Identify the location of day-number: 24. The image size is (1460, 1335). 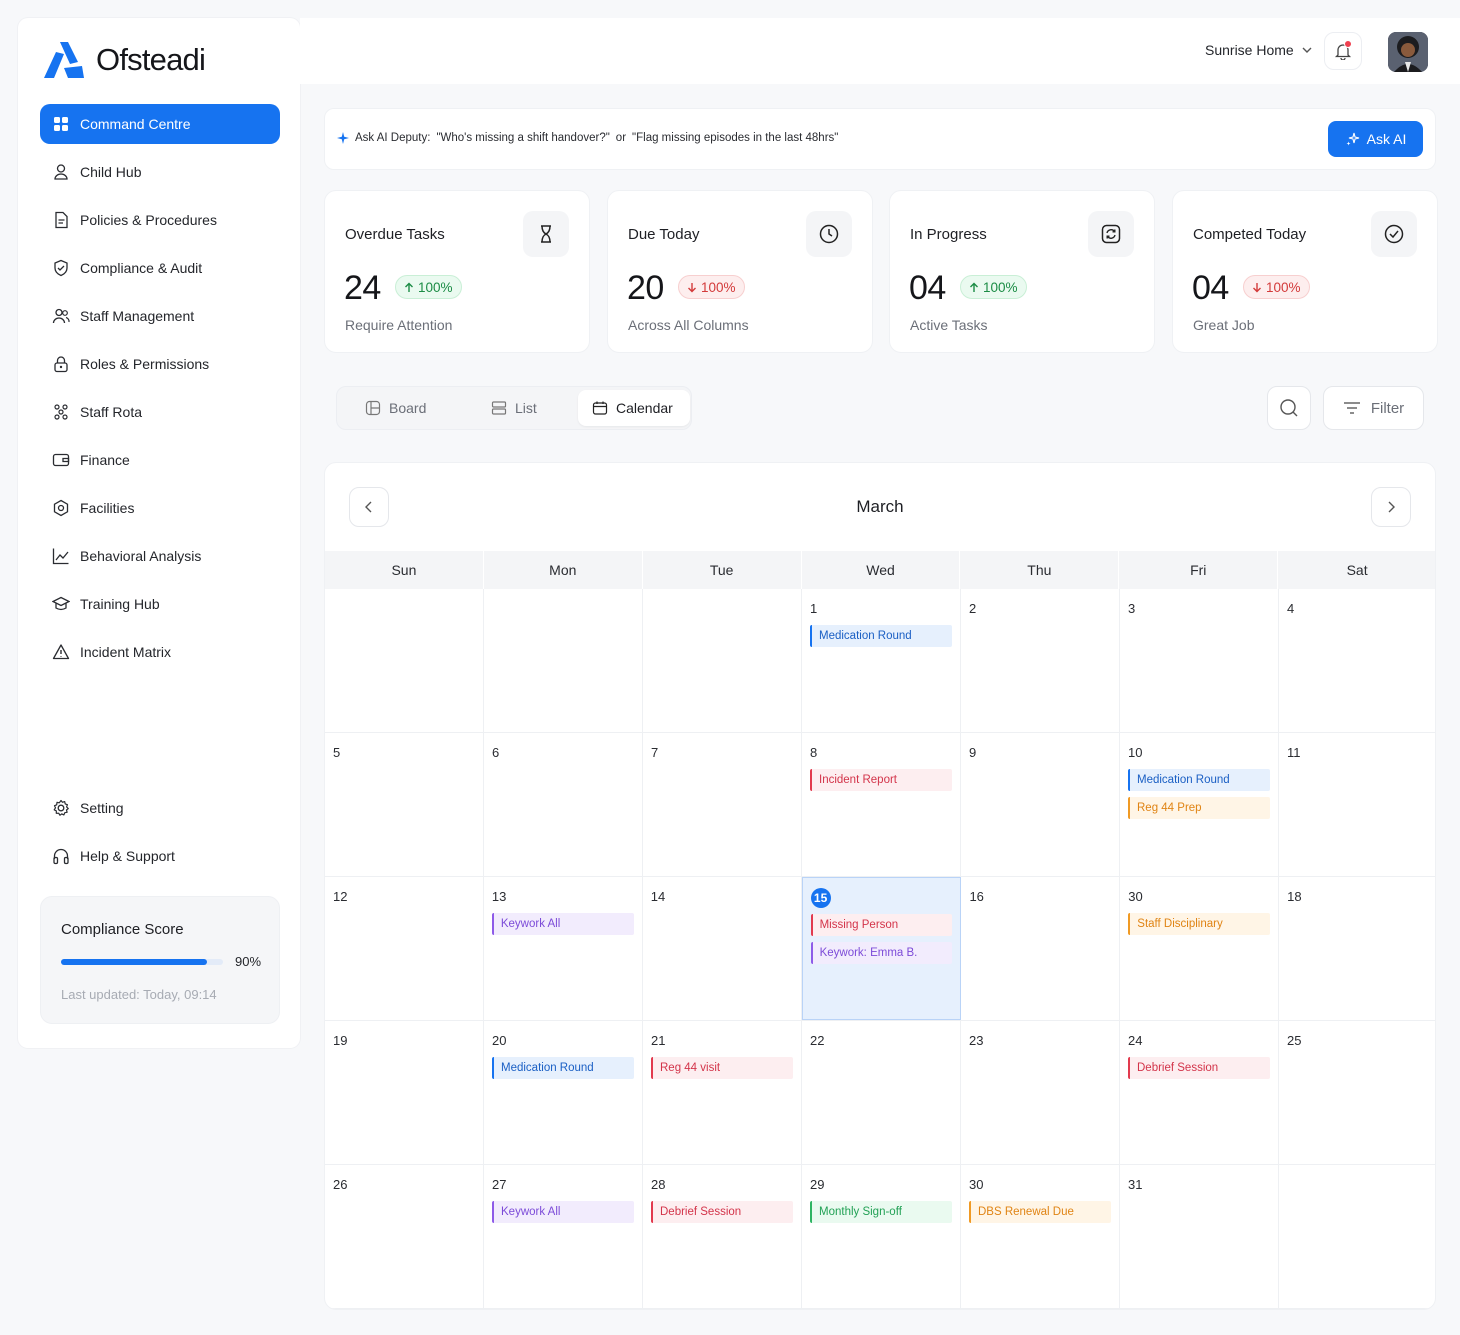
(1135, 1040).